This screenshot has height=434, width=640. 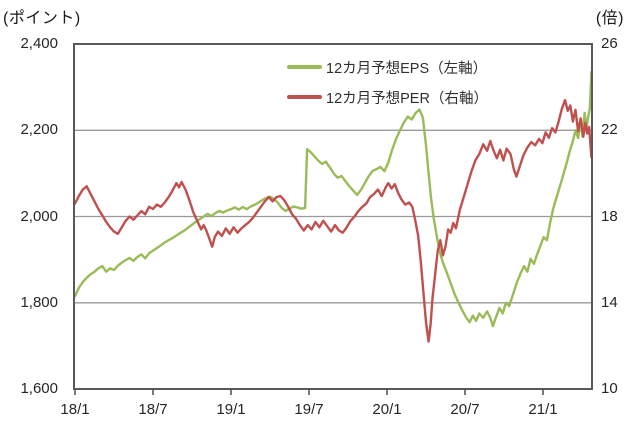 I want to click on x-axis-tick-label: 20/7, so click(x=465, y=409).